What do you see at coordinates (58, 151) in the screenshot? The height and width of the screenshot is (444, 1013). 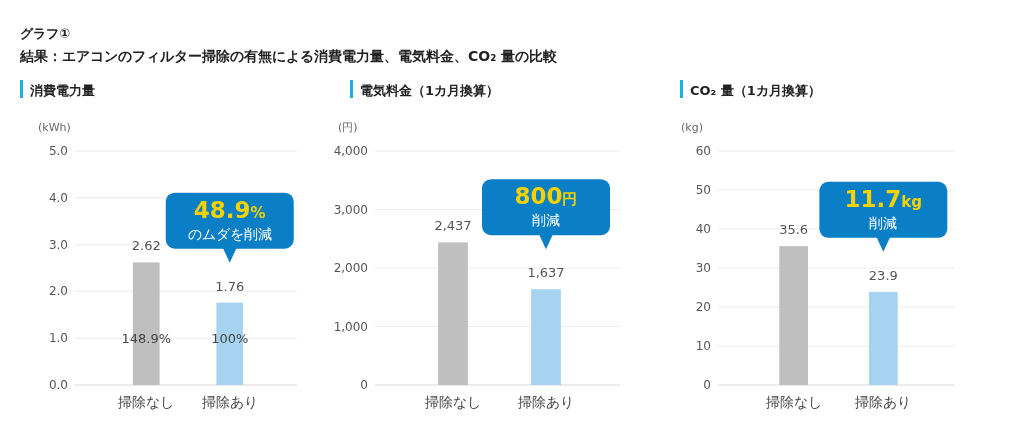 I see `y-tick-label: 5.0` at bounding box center [58, 151].